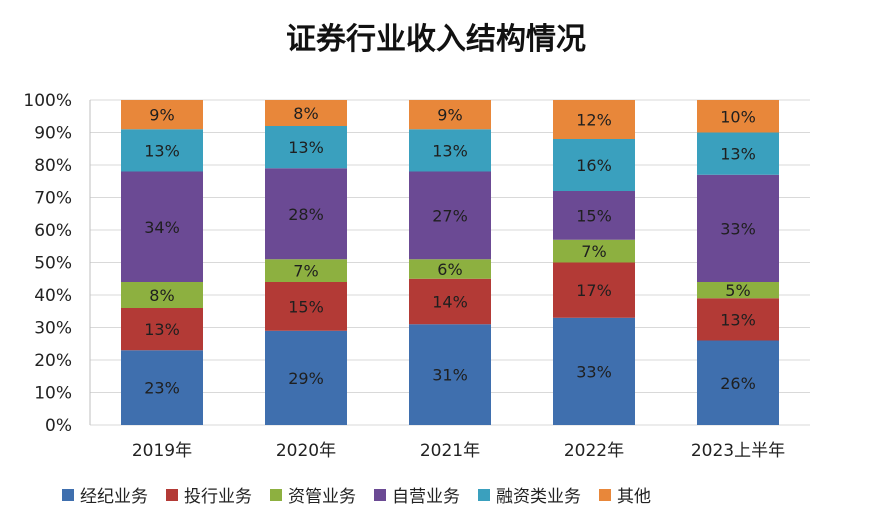 The height and width of the screenshot is (528, 872). Describe the element at coordinates (436, 39) in the screenshot. I see `chart-title: 证券行业收入结构情况` at that location.